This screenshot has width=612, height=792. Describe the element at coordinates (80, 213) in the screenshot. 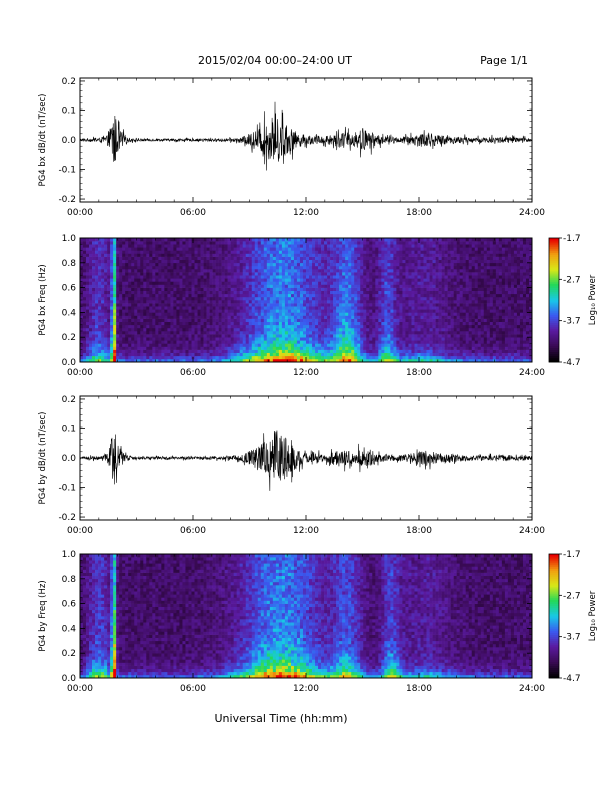

I see `x-tick-label: 00:00` at that location.